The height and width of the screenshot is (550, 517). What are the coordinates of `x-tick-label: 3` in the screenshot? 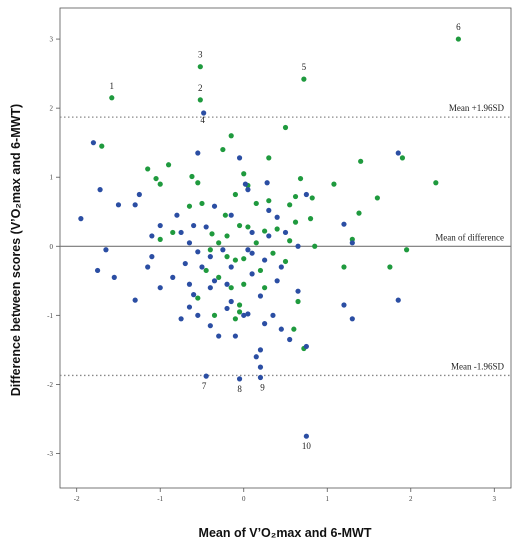 It's located at (495, 499).